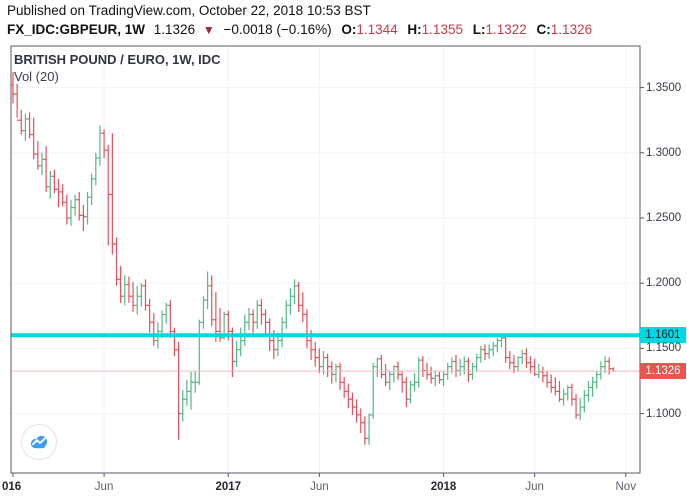  I want to click on chart-legend: BRITISH POUND / EURO, 1W, IDC Vol (20), so click(117, 68).